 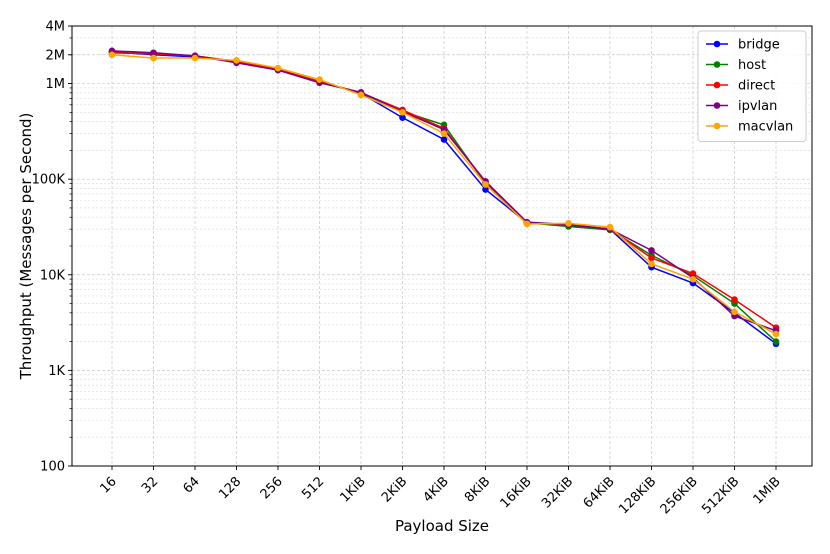 I want to click on legend-marker-host, so click(x=717, y=64).